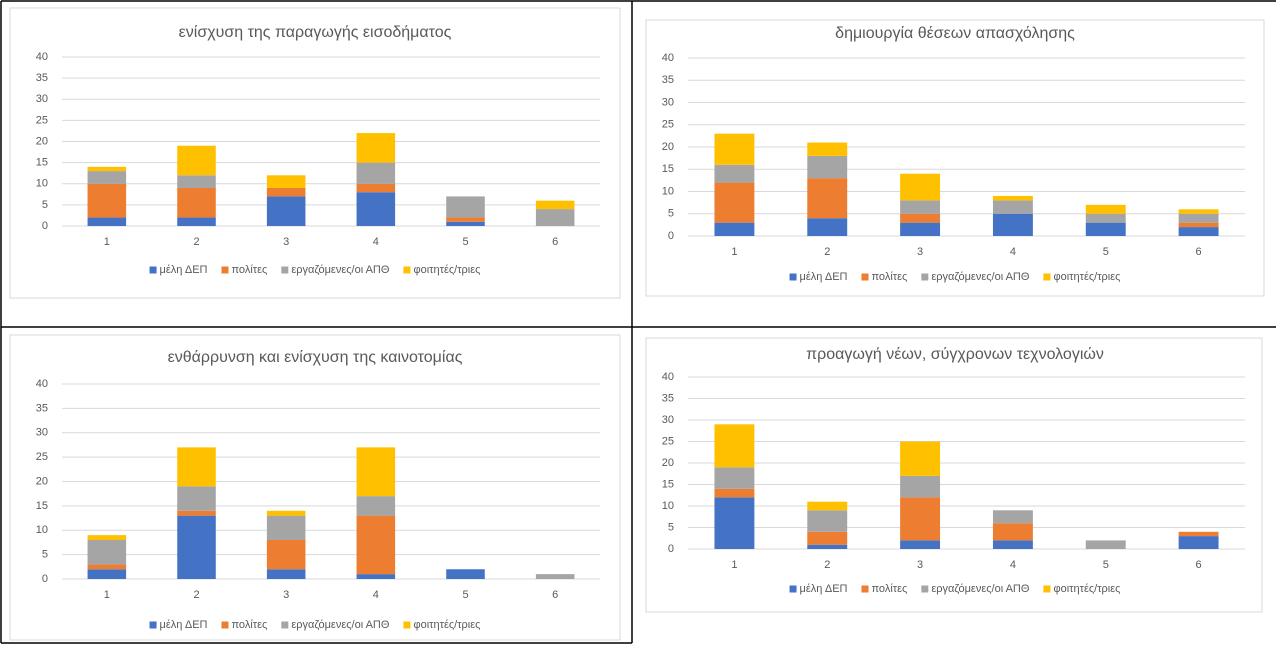  What do you see at coordinates (315, 32) in the screenshot?
I see `chart-title: ενίσχυση της παραγωγής εισοδήματος` at bounding box center [315, 32].